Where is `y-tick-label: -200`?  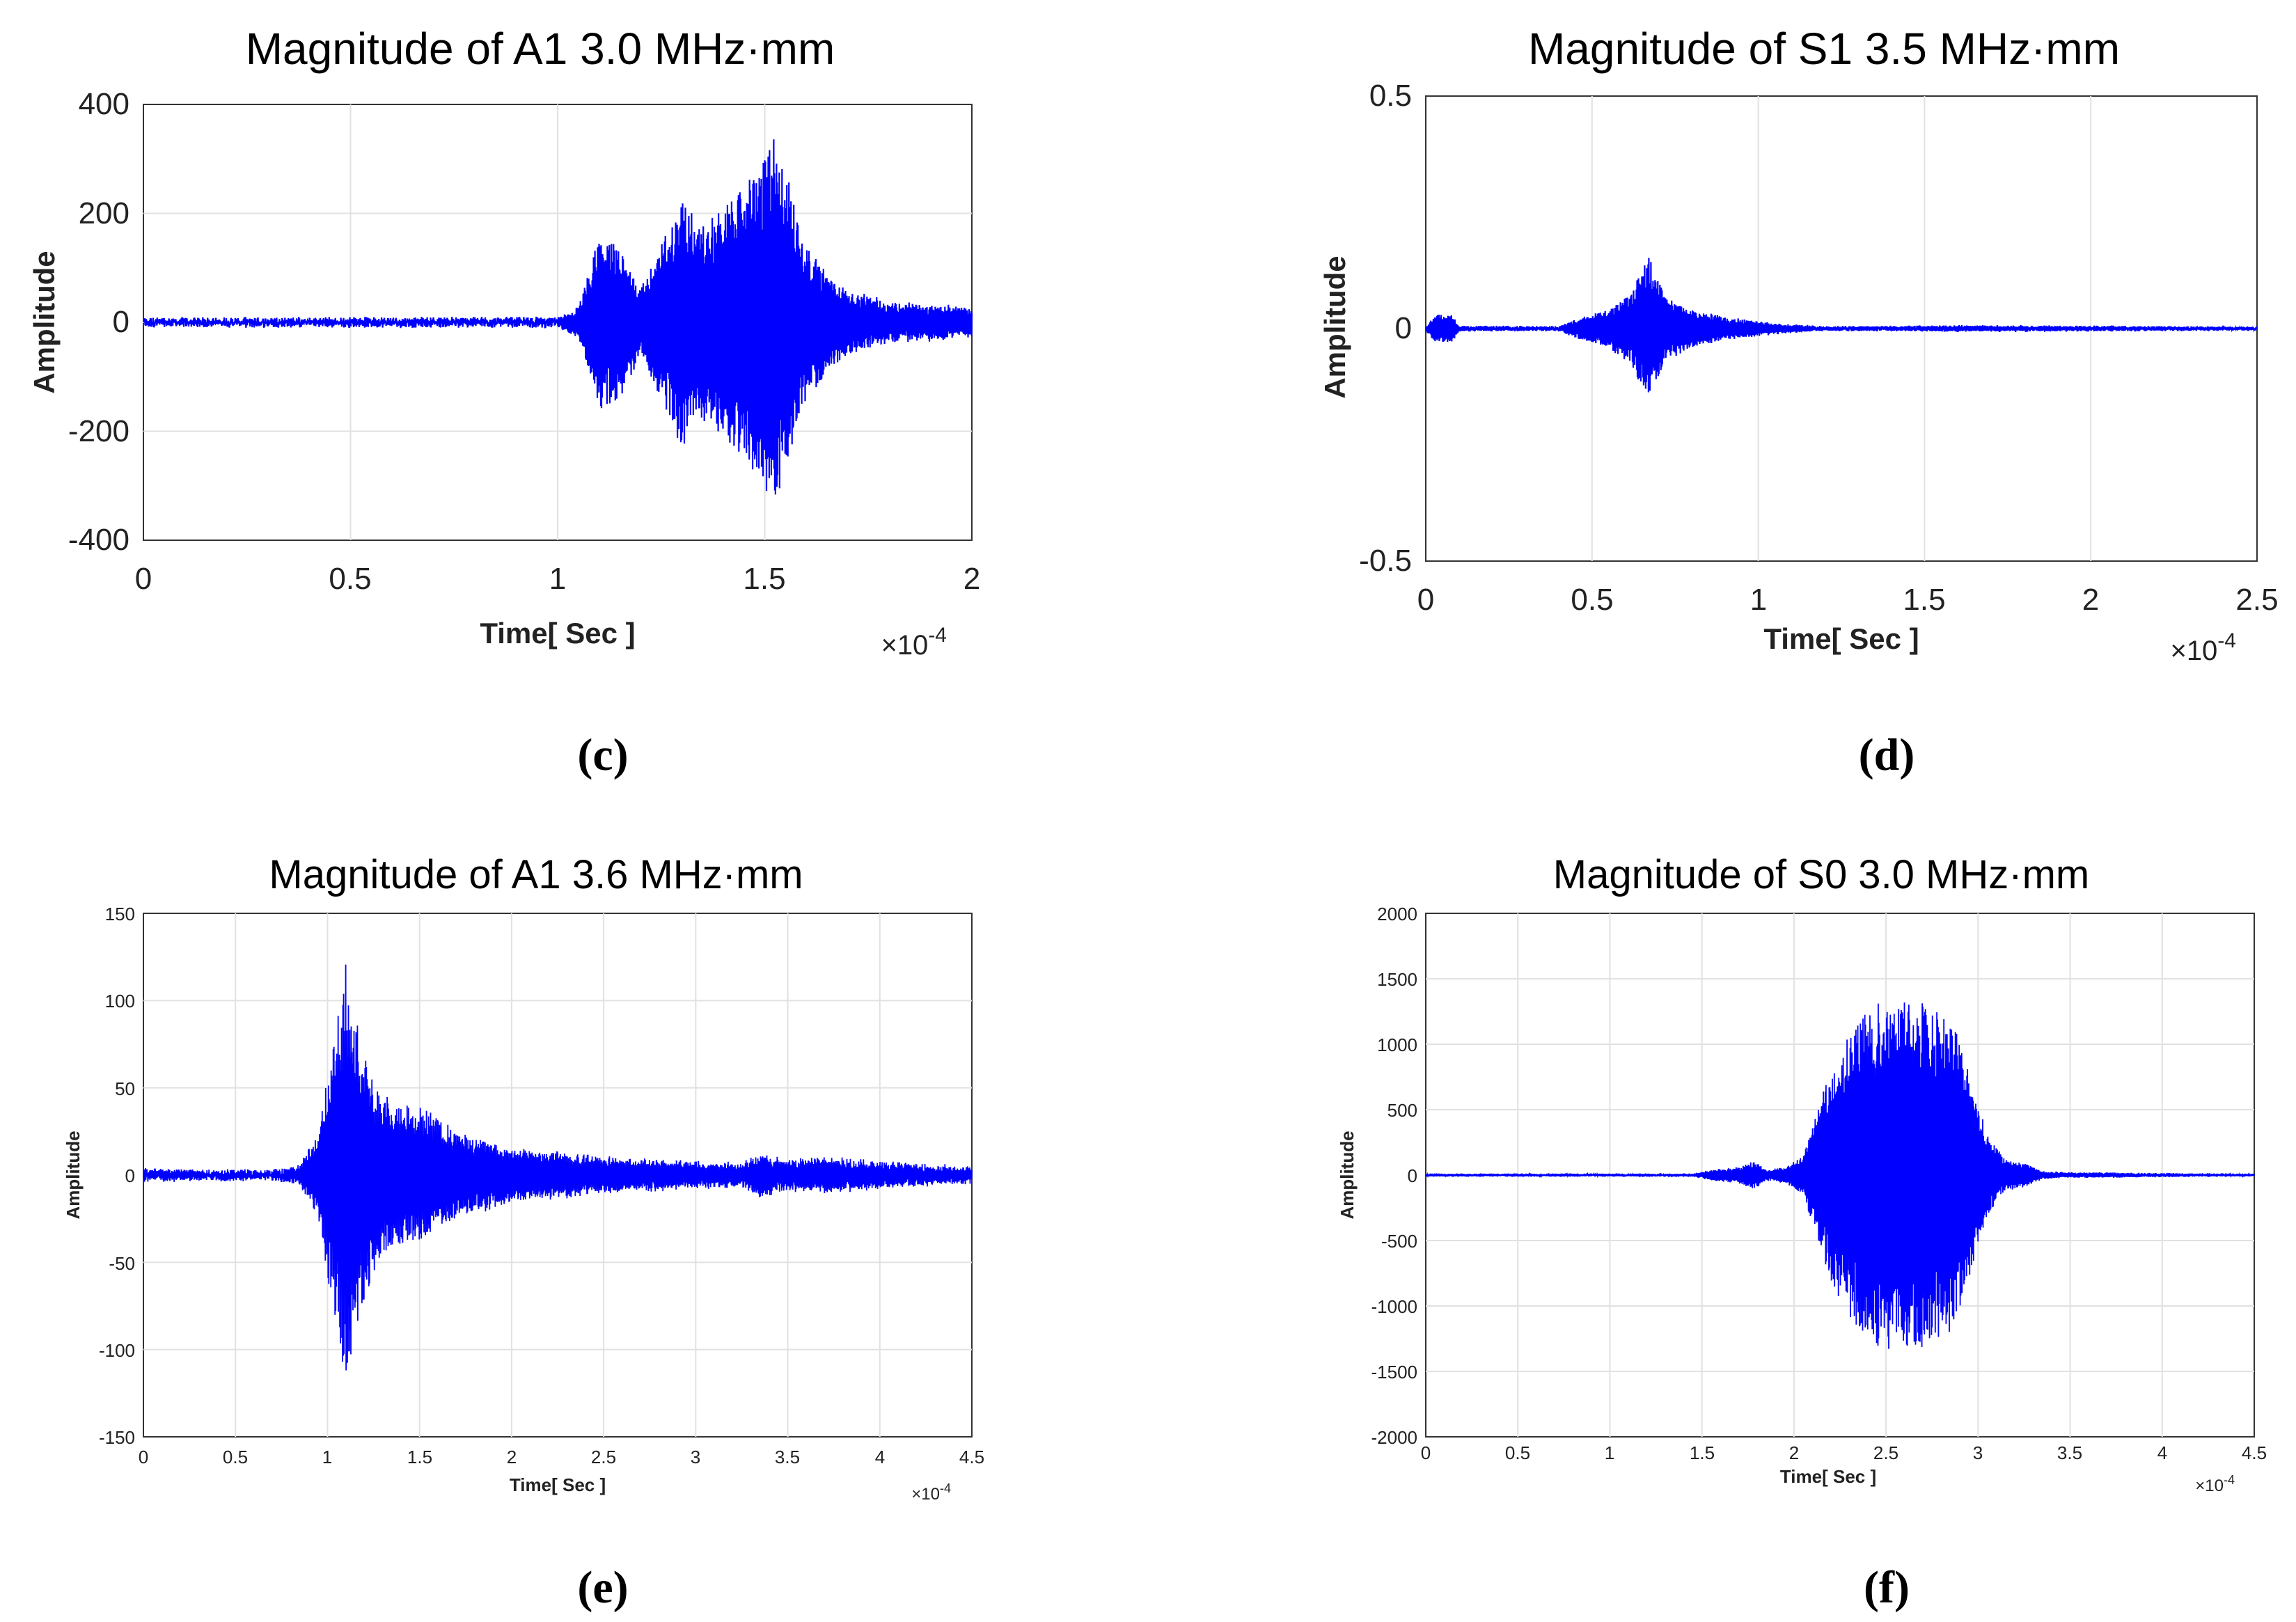
y-tick-label: -200 is located at coordinates (98, 431).